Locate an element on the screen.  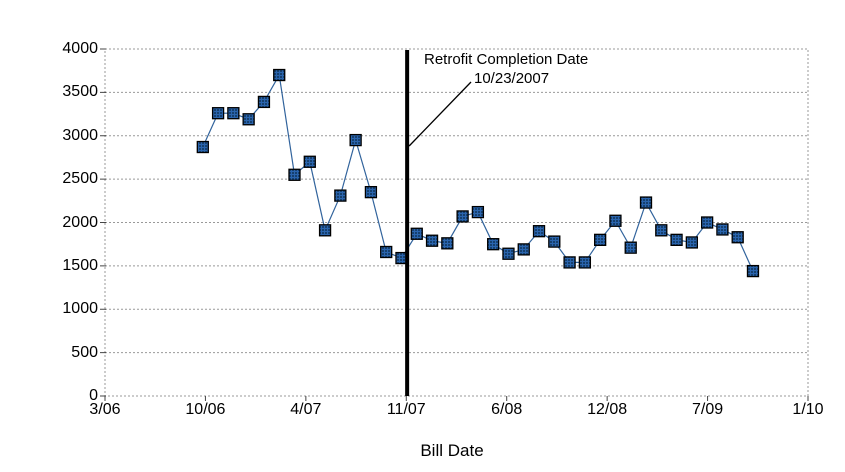
x-axis-tick-label: 11/07 is located at coordinates (406, 409).